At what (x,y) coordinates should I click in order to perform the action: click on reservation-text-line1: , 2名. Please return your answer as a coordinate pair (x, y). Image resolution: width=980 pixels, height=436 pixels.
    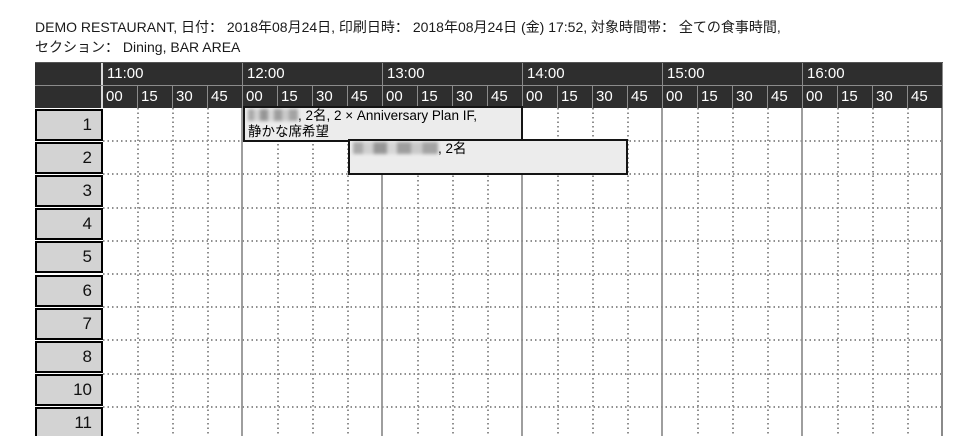
    Looking at the image, I should click on (488, 149).